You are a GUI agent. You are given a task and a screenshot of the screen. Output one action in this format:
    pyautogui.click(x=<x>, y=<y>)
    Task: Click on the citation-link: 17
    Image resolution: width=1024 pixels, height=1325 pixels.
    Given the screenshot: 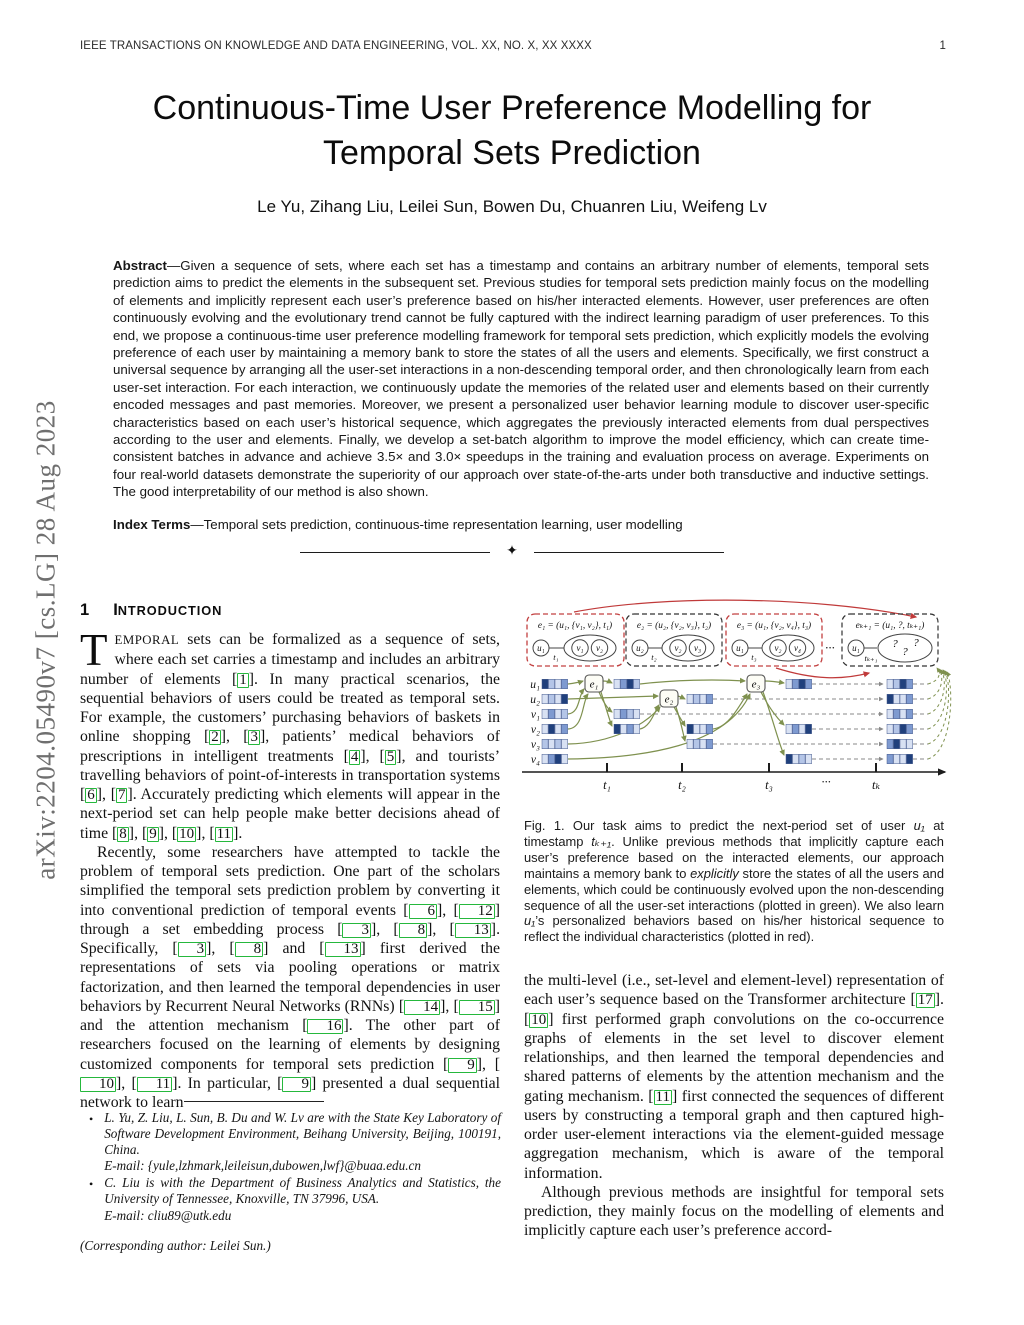 What is the action you would take?
    pyautogui.click(x=925, y=1000)
    